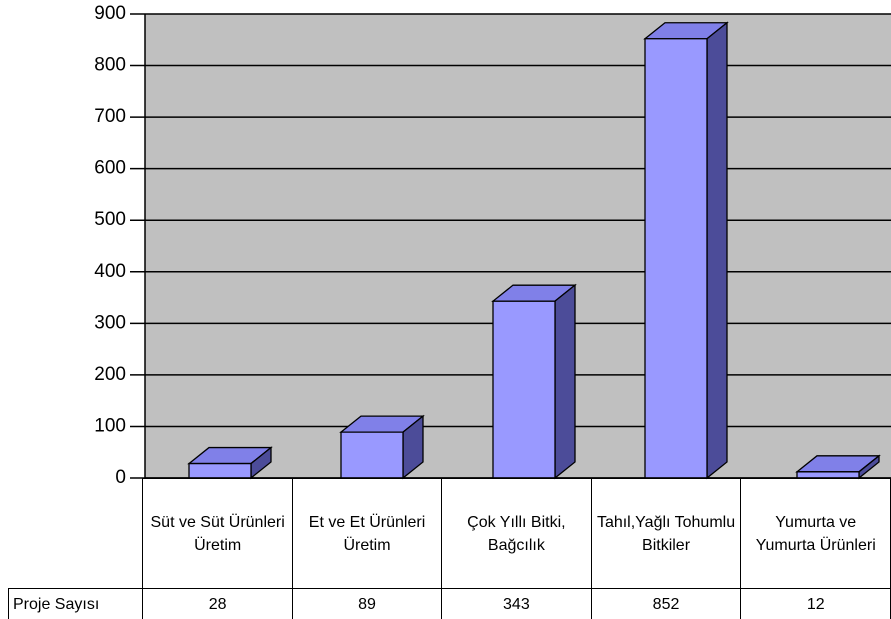 The height and width of the screenshot is (619, 891). Describe the element at coordinates (110, 425) in the screenshot. I see `y-tick-label: 100` at that location.